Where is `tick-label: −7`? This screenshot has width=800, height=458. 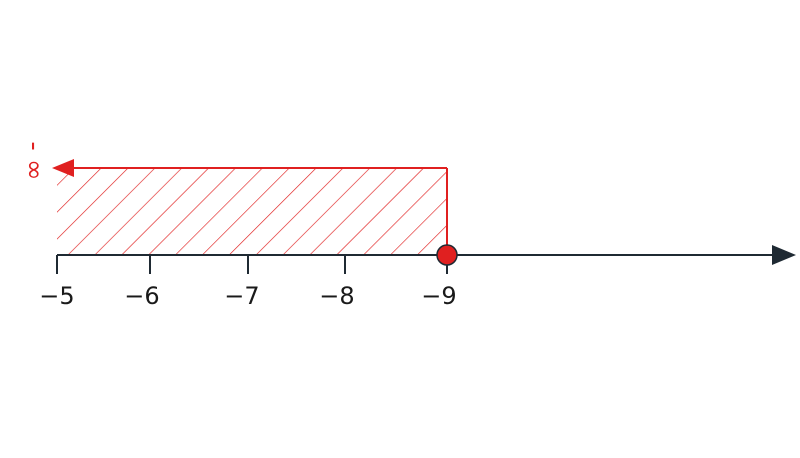 tick-label: −7 is located at coordinates (241, 296).